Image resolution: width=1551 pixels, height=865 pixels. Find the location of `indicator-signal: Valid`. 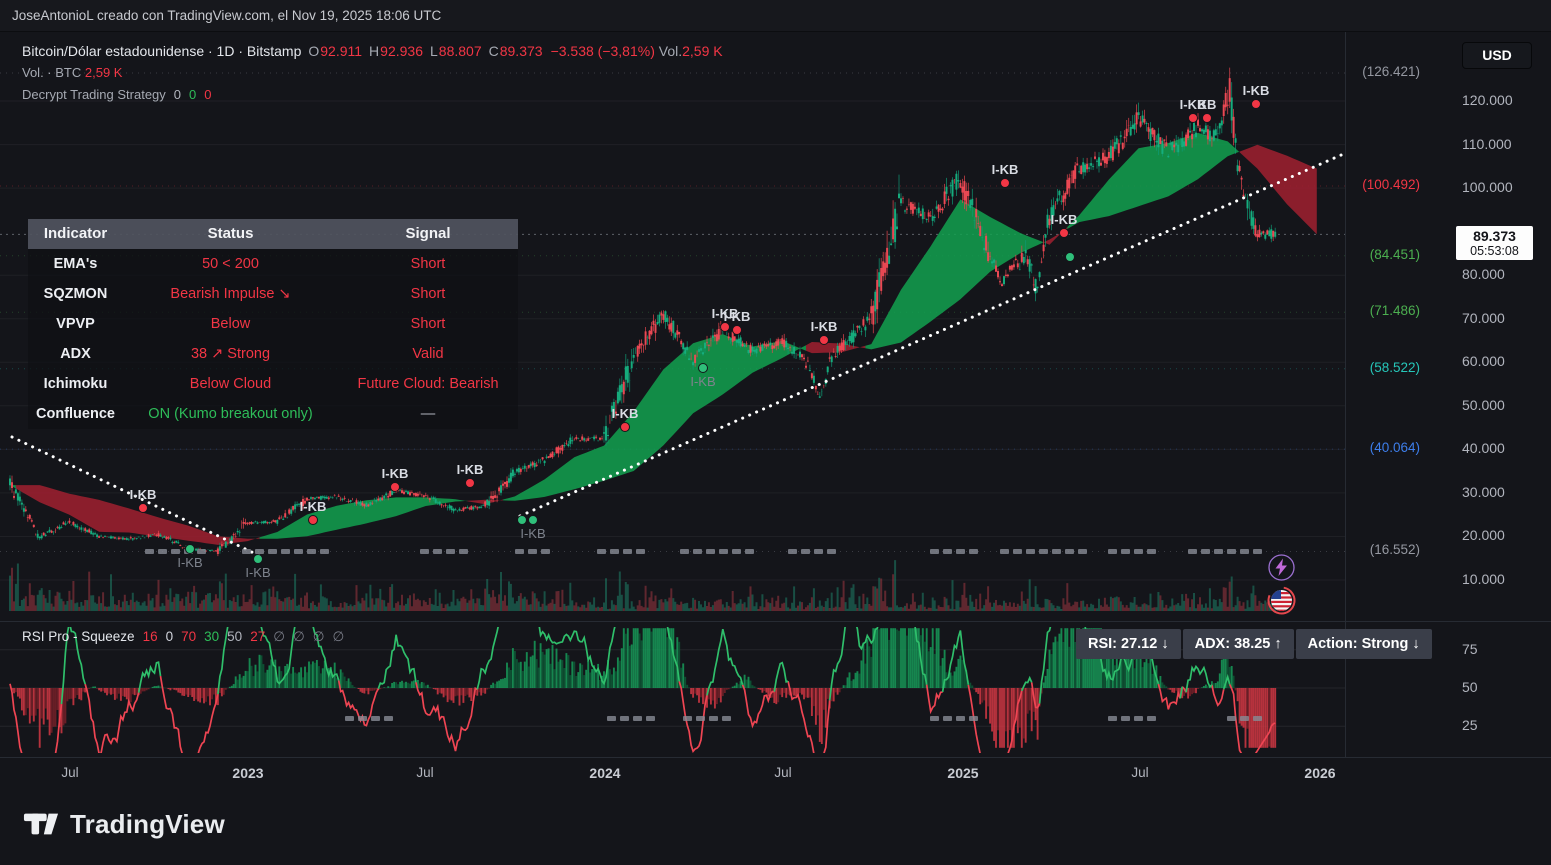

indicator-signal: Valid is located at coordinates (428, 354).